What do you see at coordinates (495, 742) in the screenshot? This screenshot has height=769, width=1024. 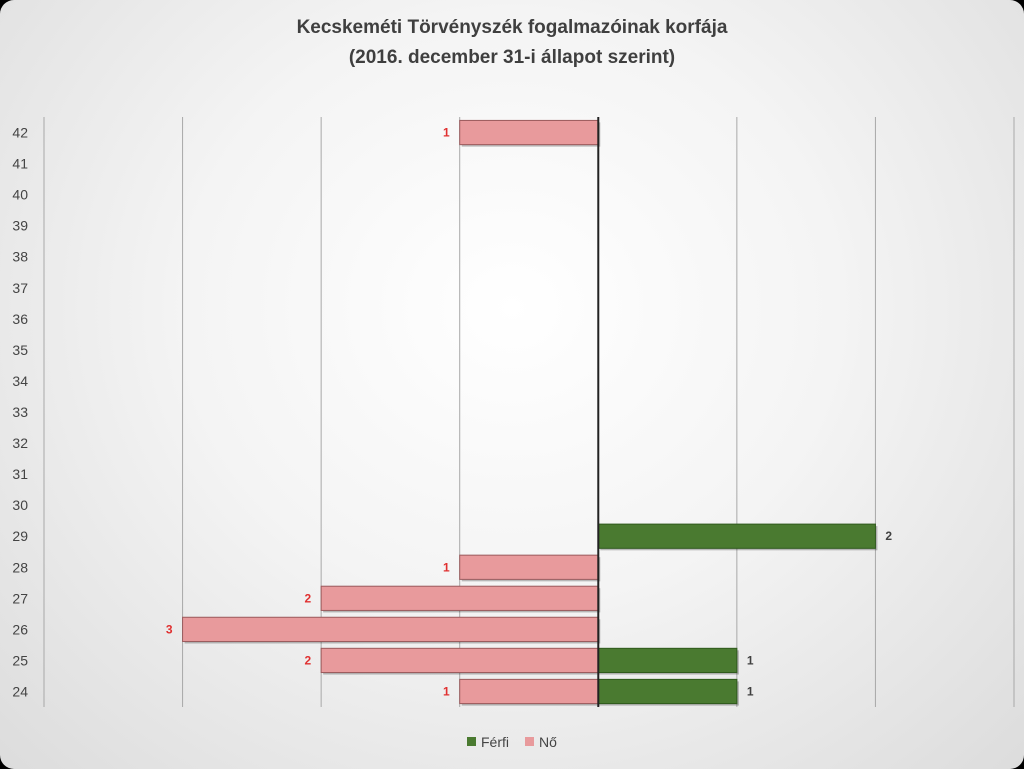 I see `legend-label-ferfi: Férfi` at bounding box center [495, 742].